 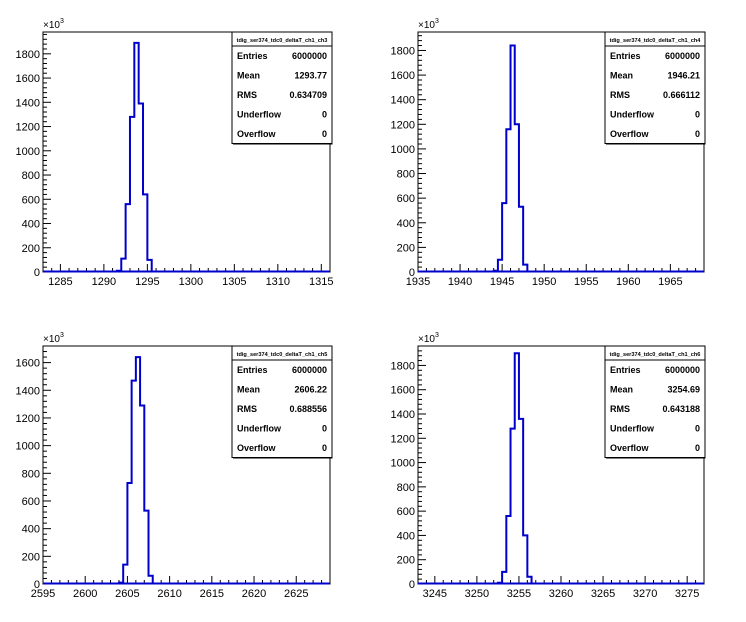 I want to click on y-axis-multiplier: ×10³, so click(x=53, y=338).